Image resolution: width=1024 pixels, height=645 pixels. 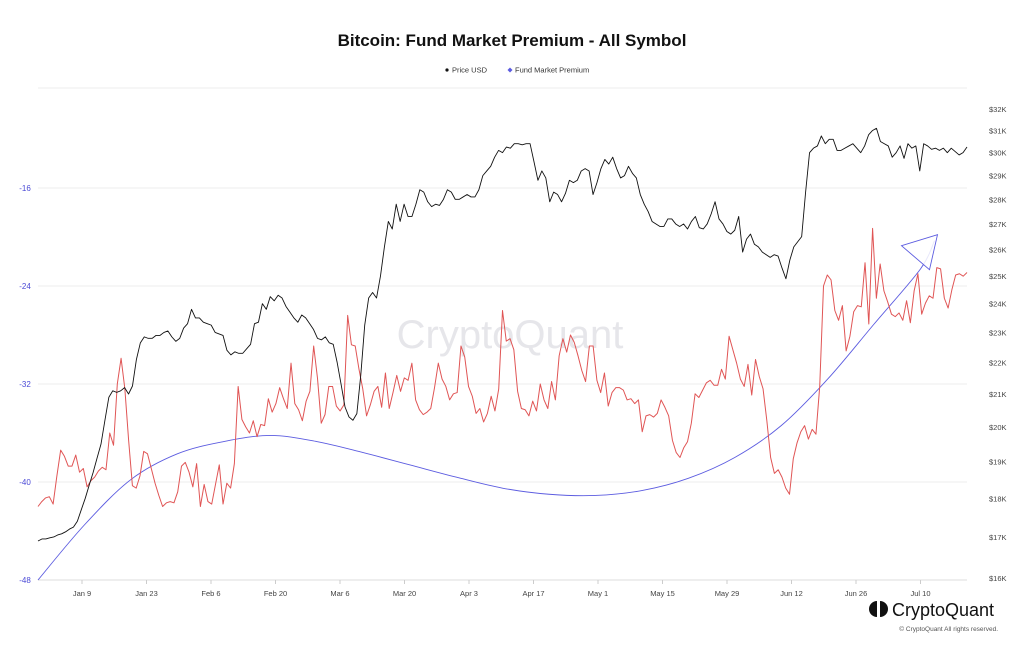 What do you see at coordinates (25, 286) in the screenshot?
I see `left-tick-label: -24` at bounding box center [25, 286].